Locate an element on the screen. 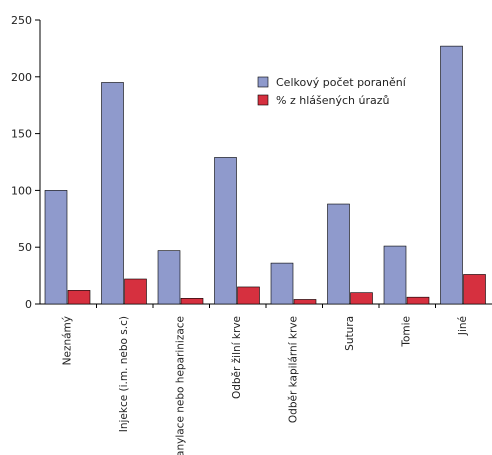  y-tick-label: 100 is located at coordinates (21, 190).